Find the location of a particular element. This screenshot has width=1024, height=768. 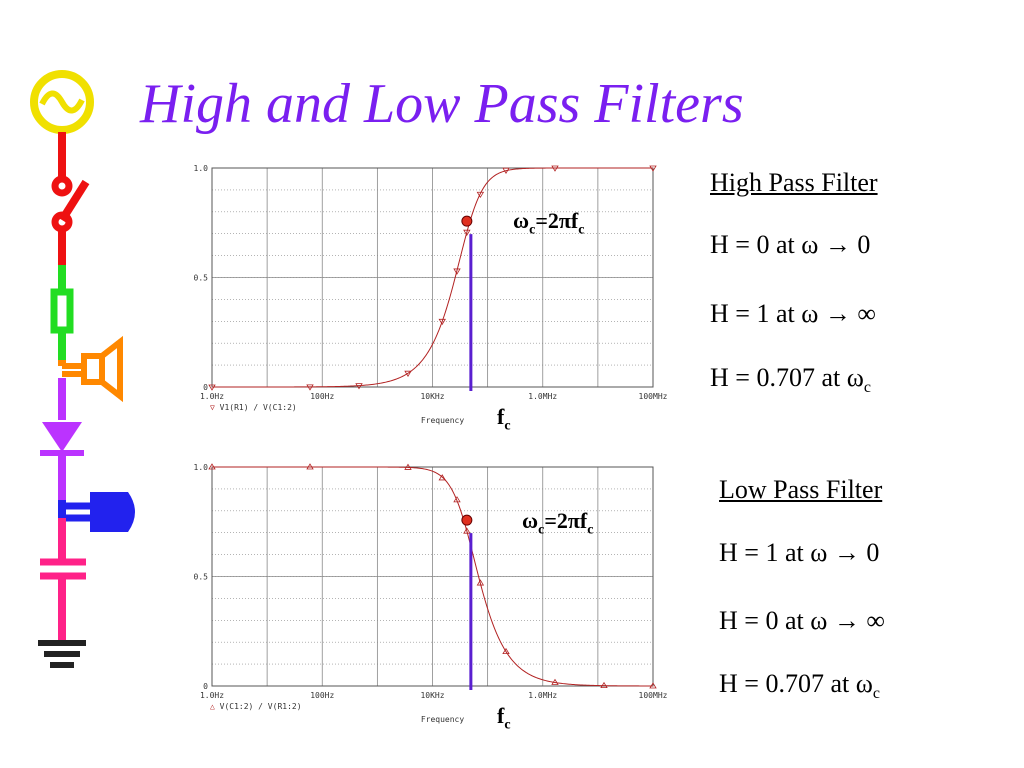

legend-text: V1(R1) / V(C1:2) is located at coordinates (258, 407).